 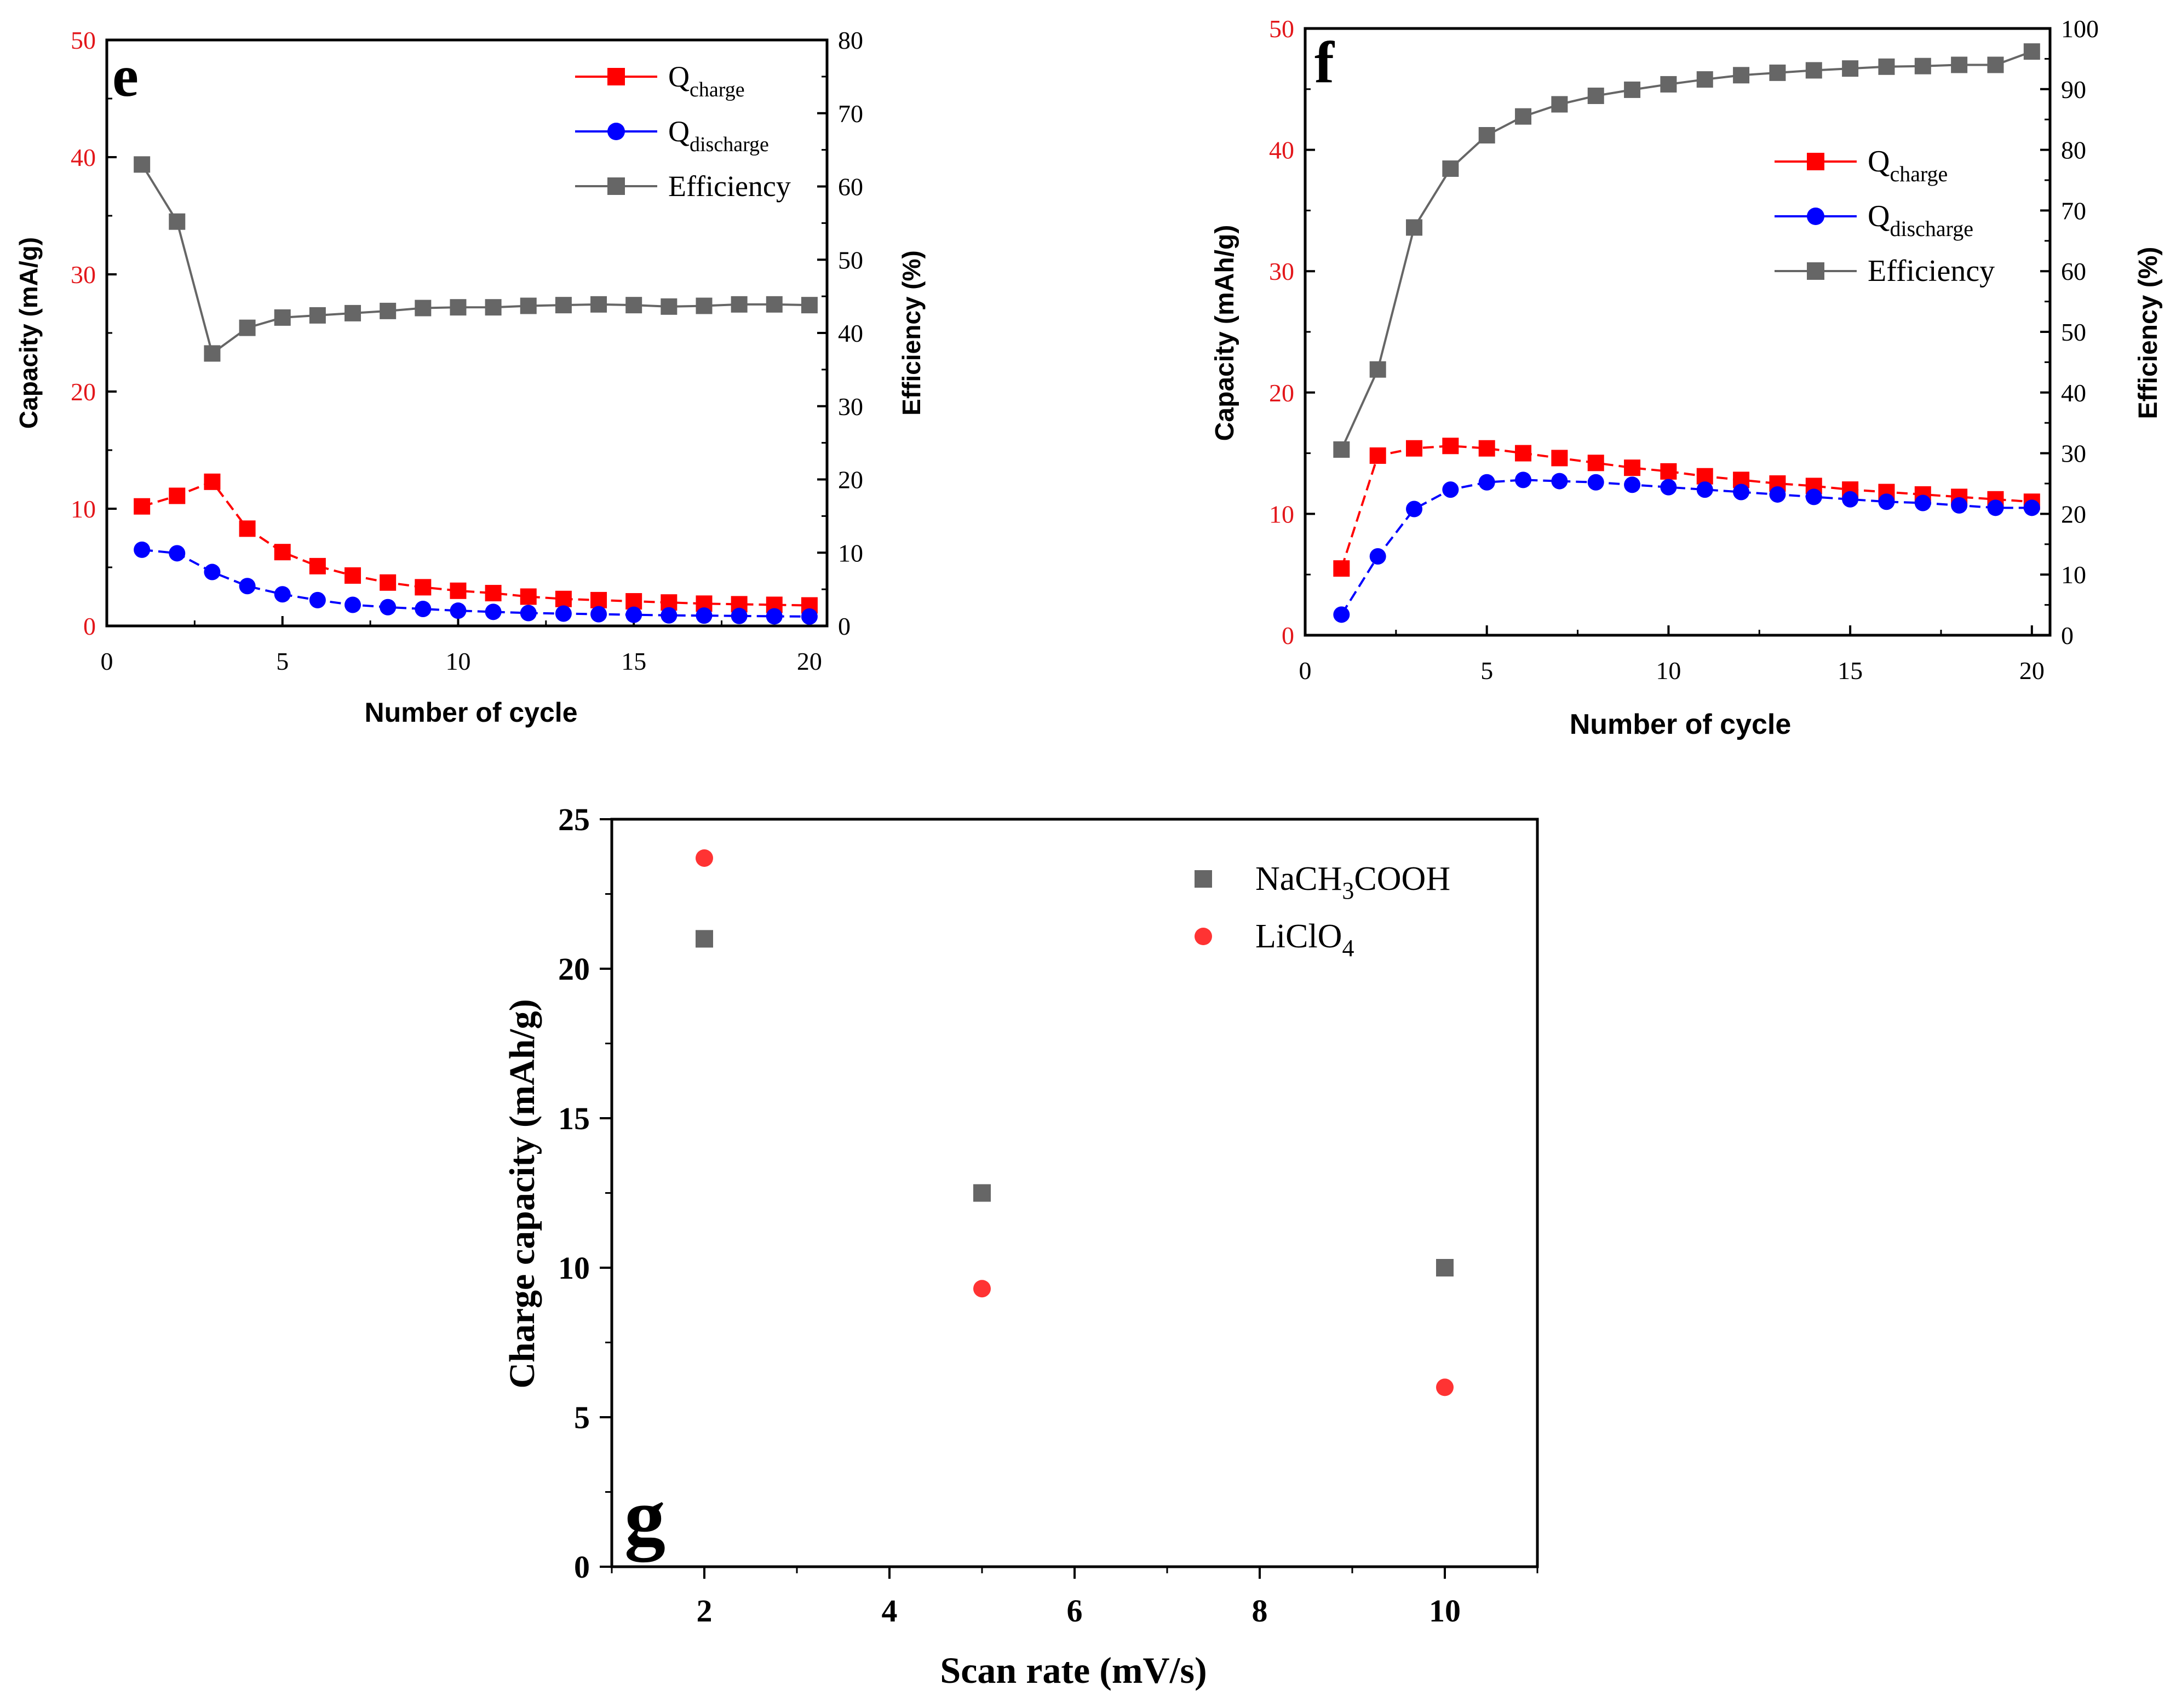 I want to click on panel-e-y-tick-label: 10, so click(x=84, y=509).